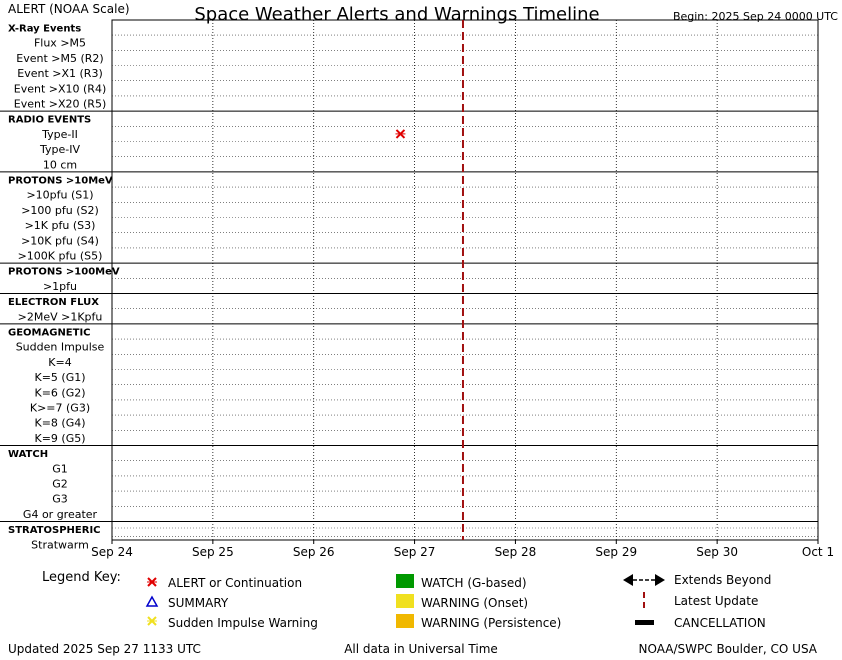 This screenshot has height=660, width=842. I want to click on legend-sudden-impulse-label: Sudden Impulse Warning, so click(243, 623).